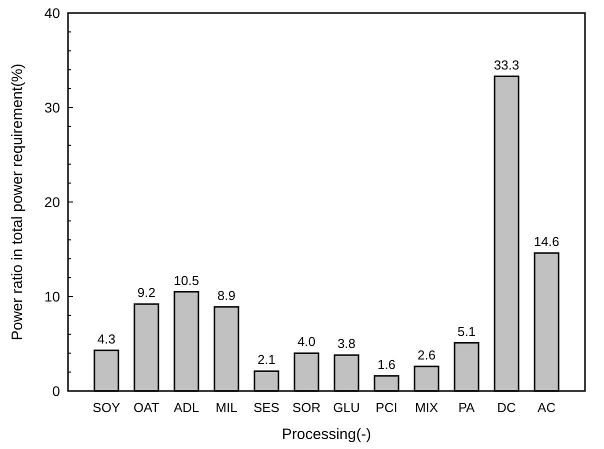 This screenshot has height=449, width=604. Describe the element at coordinates (52, 12) in the screenshot. I see `y-tick-label: 40` at that location.